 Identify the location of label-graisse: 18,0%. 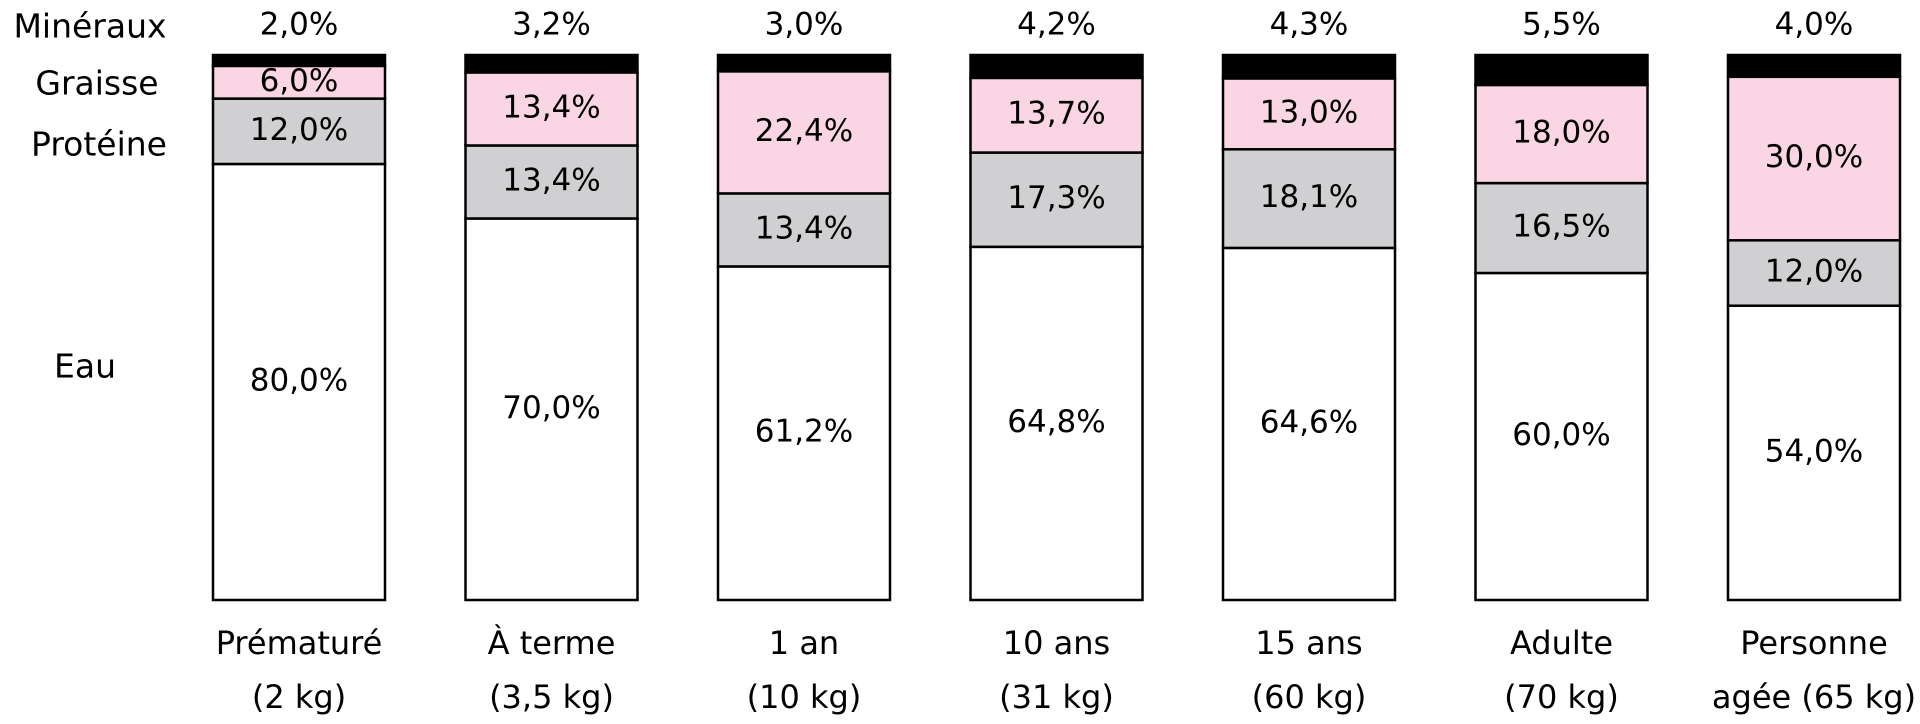
(1561, 133).